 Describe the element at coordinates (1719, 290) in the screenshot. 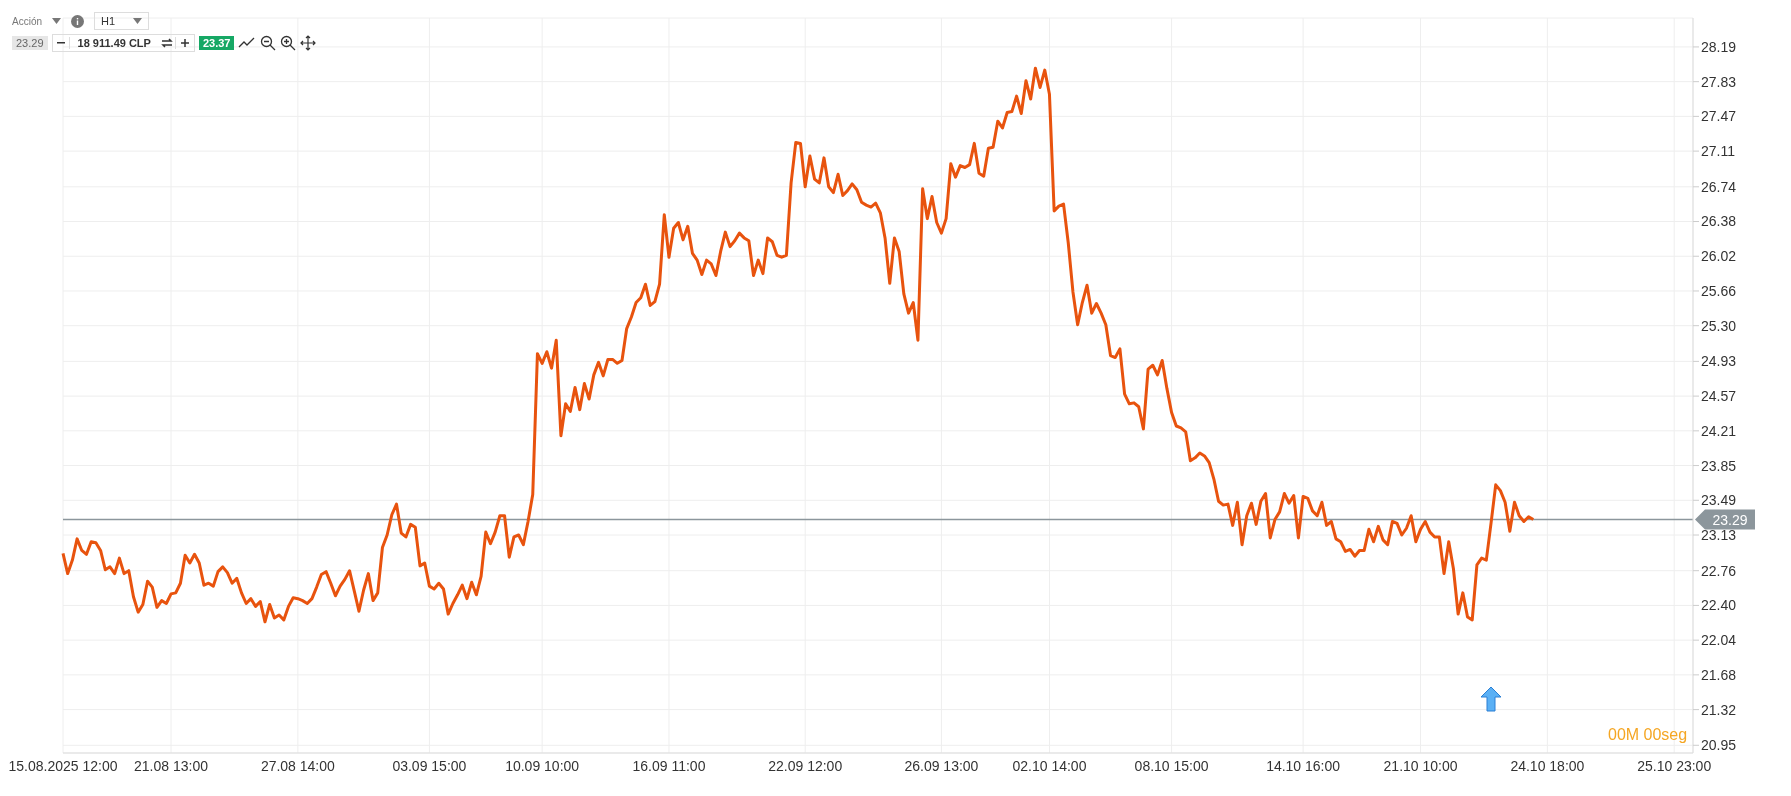

I see `y-tick-label: 25.66` at that location.